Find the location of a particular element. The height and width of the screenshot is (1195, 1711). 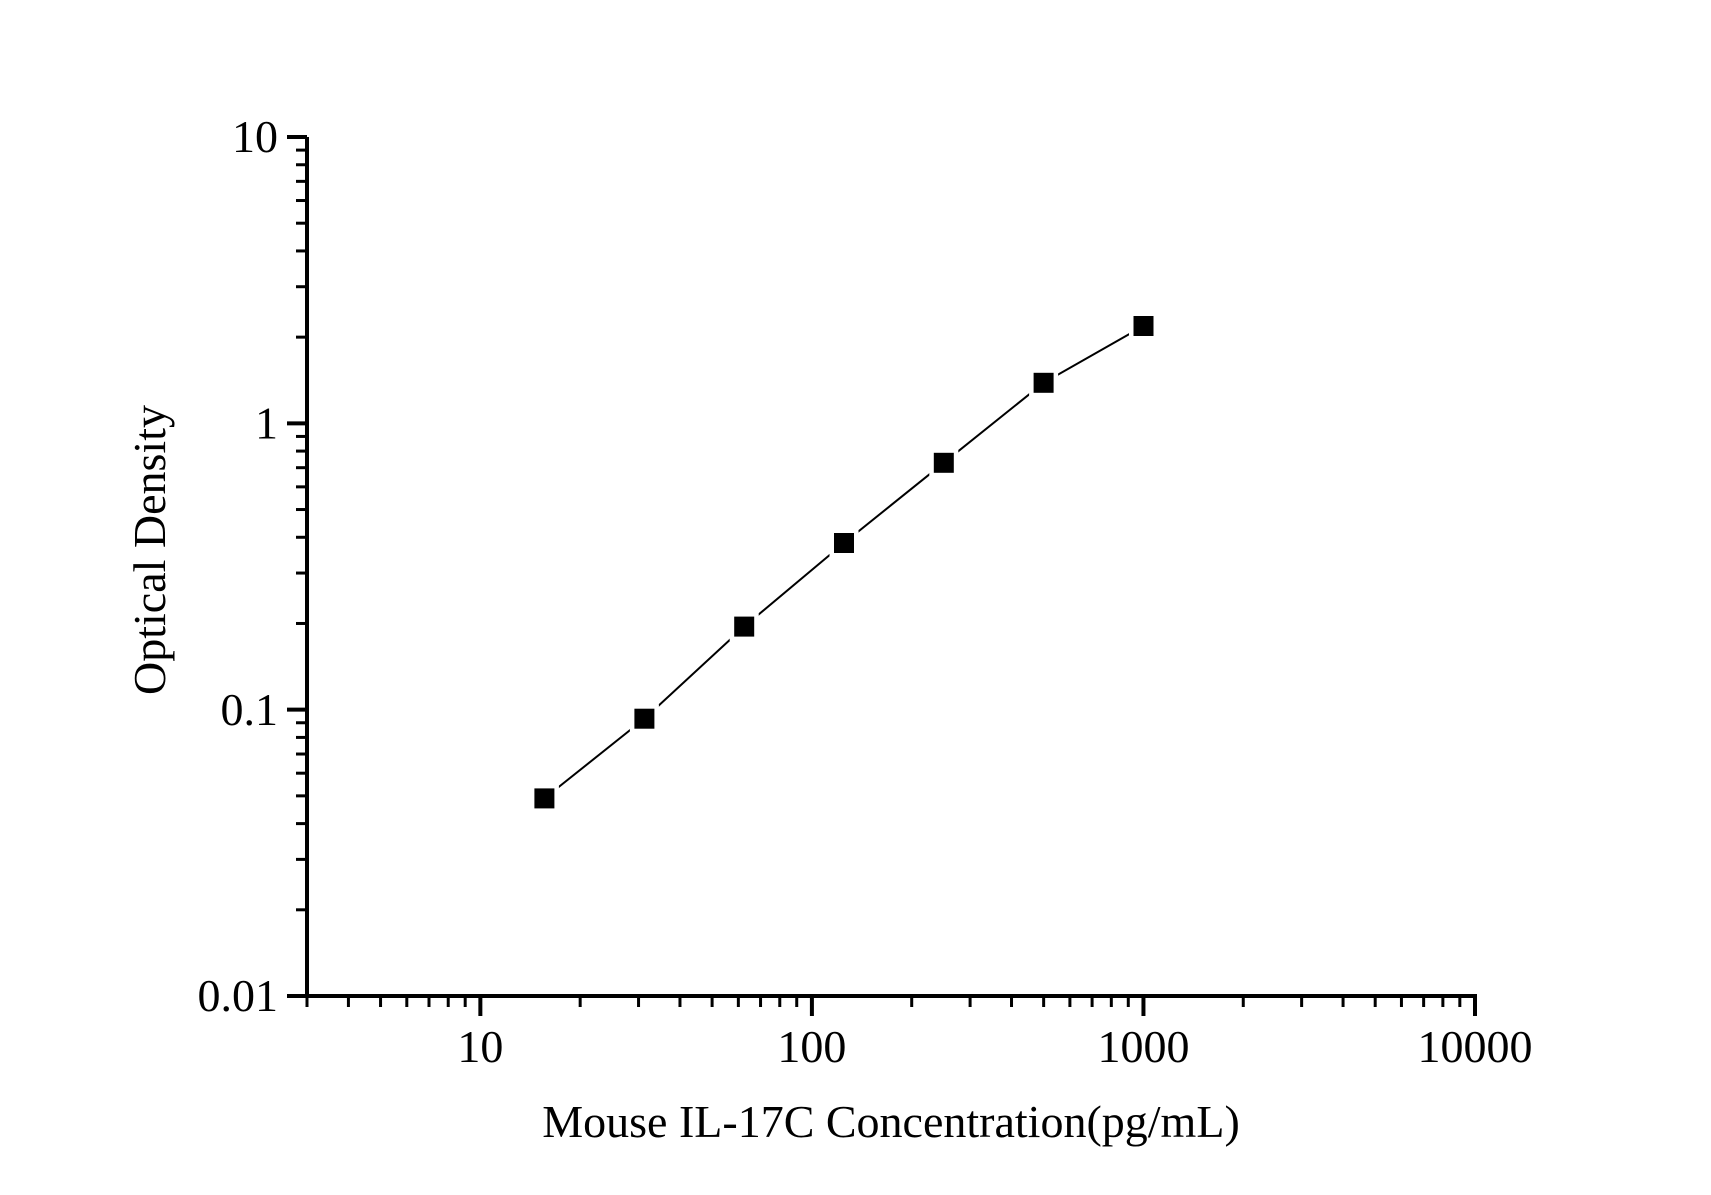

x-tick-label: 1000 is located at coordinates (1143, 1046).